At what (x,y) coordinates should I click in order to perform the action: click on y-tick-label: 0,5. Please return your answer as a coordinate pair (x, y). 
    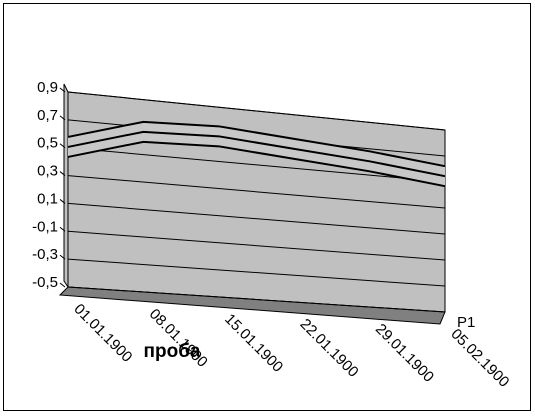
    Looking at the image, I should click on (47, 143).